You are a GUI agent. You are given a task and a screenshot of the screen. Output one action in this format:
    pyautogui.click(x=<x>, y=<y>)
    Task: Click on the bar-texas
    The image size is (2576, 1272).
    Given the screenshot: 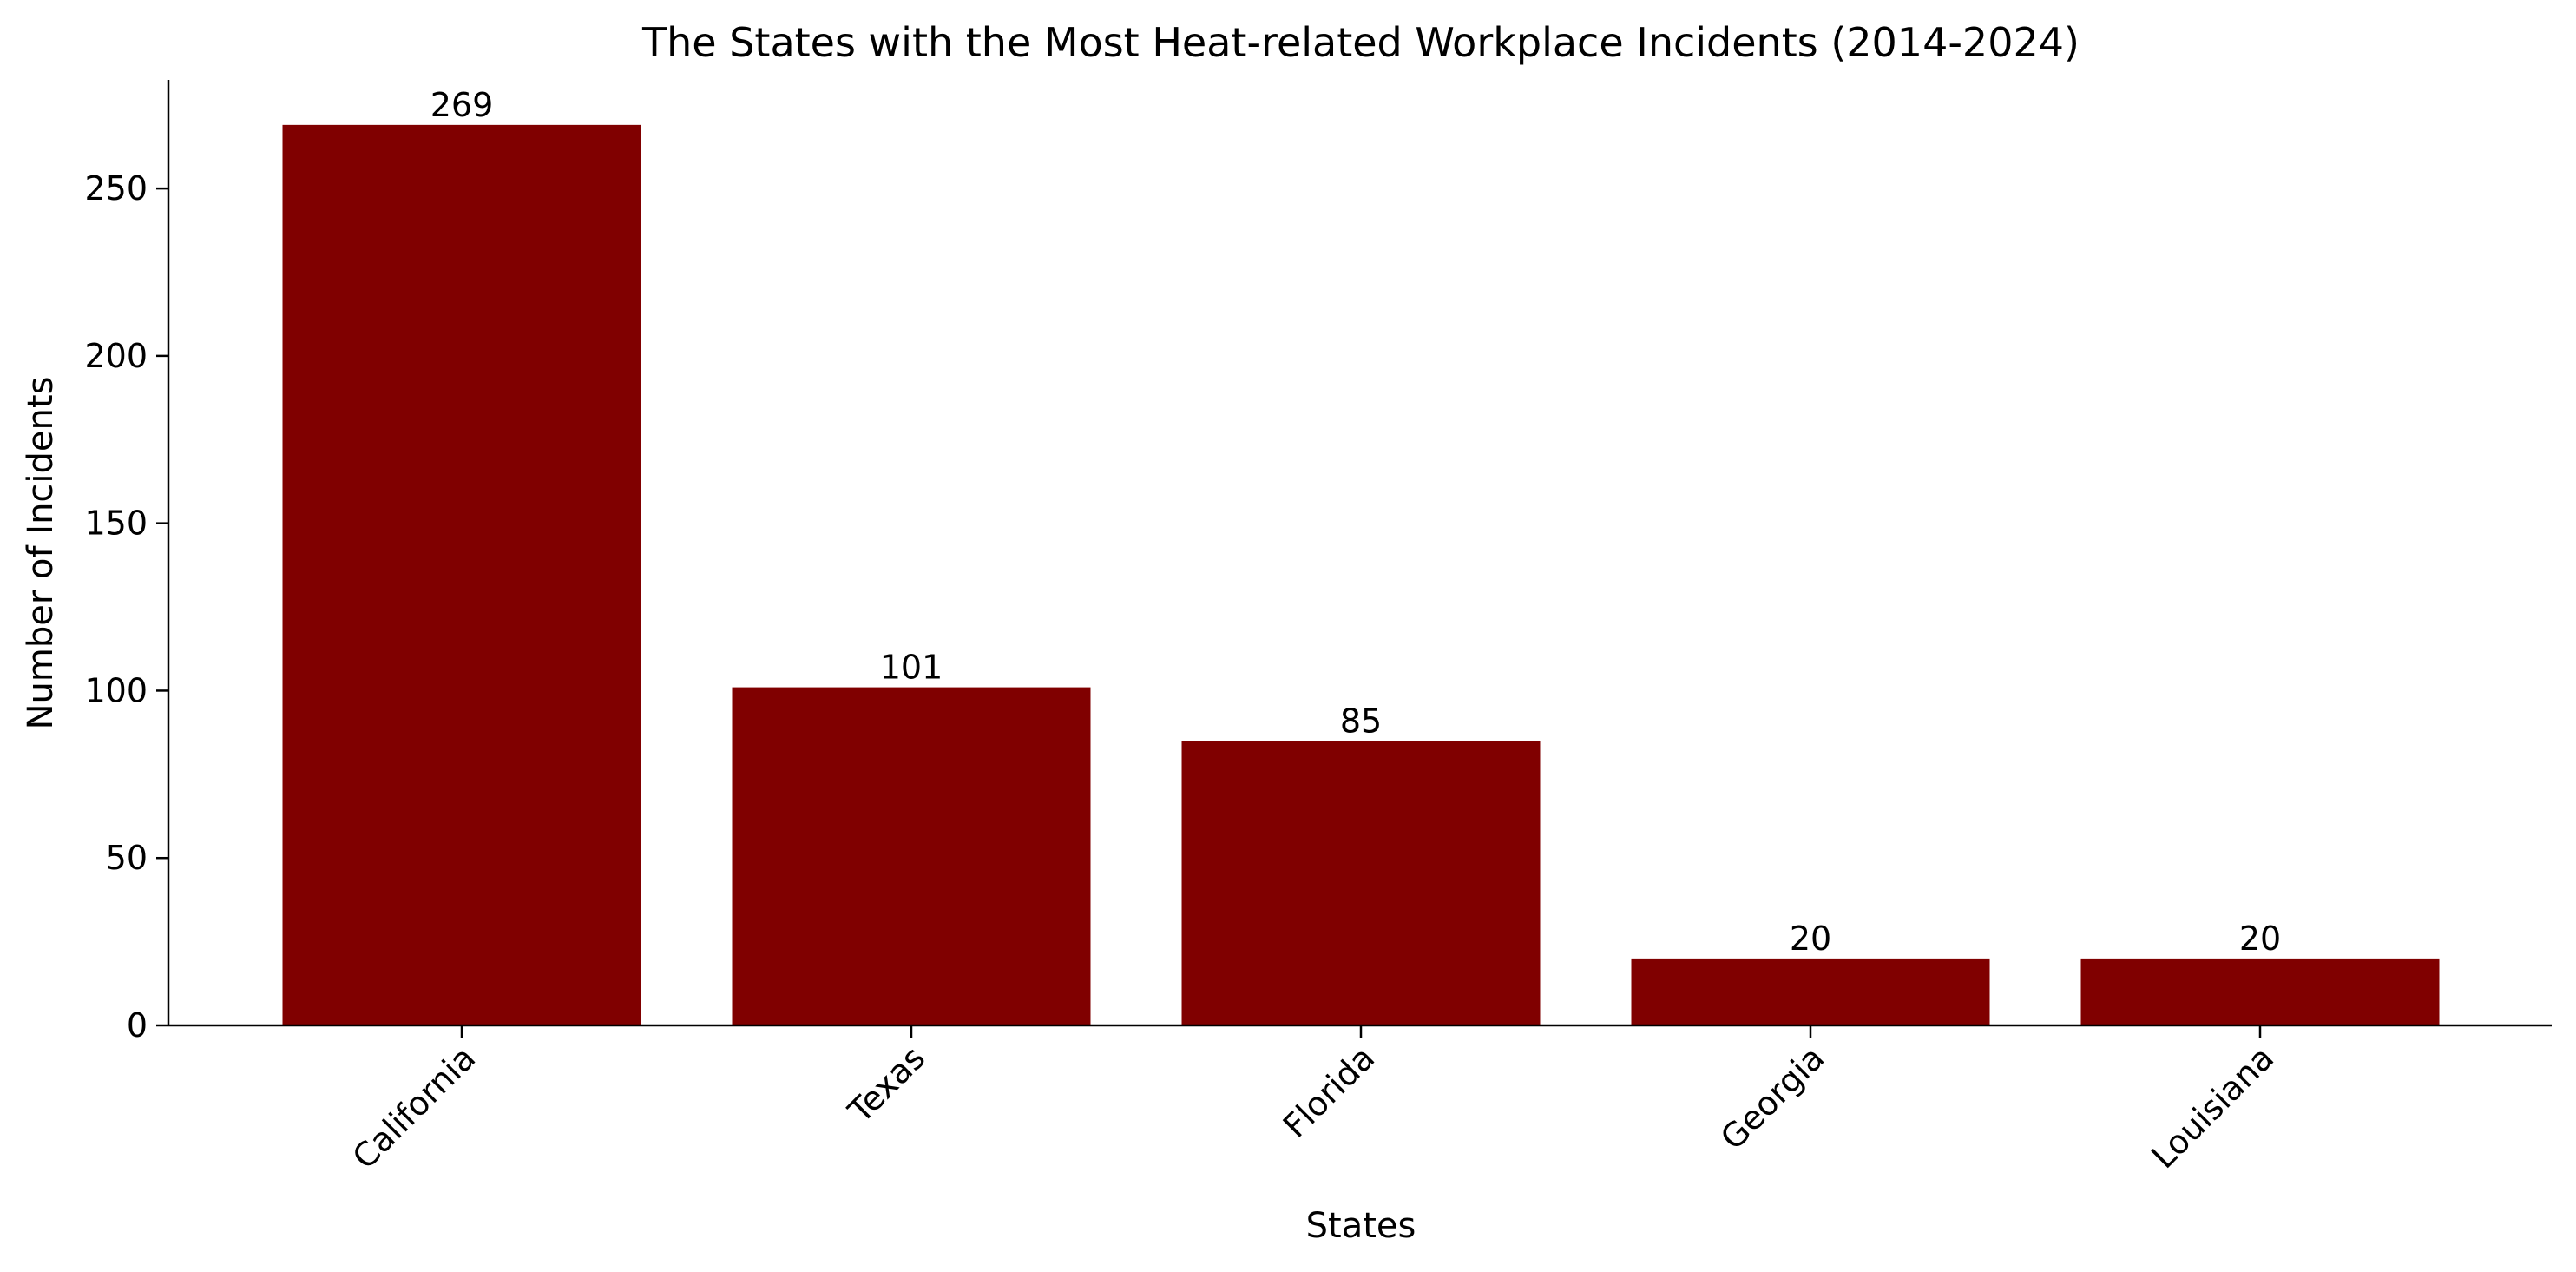 What is the action you would take?
    pyautogui.click(x=912, y=856)
    